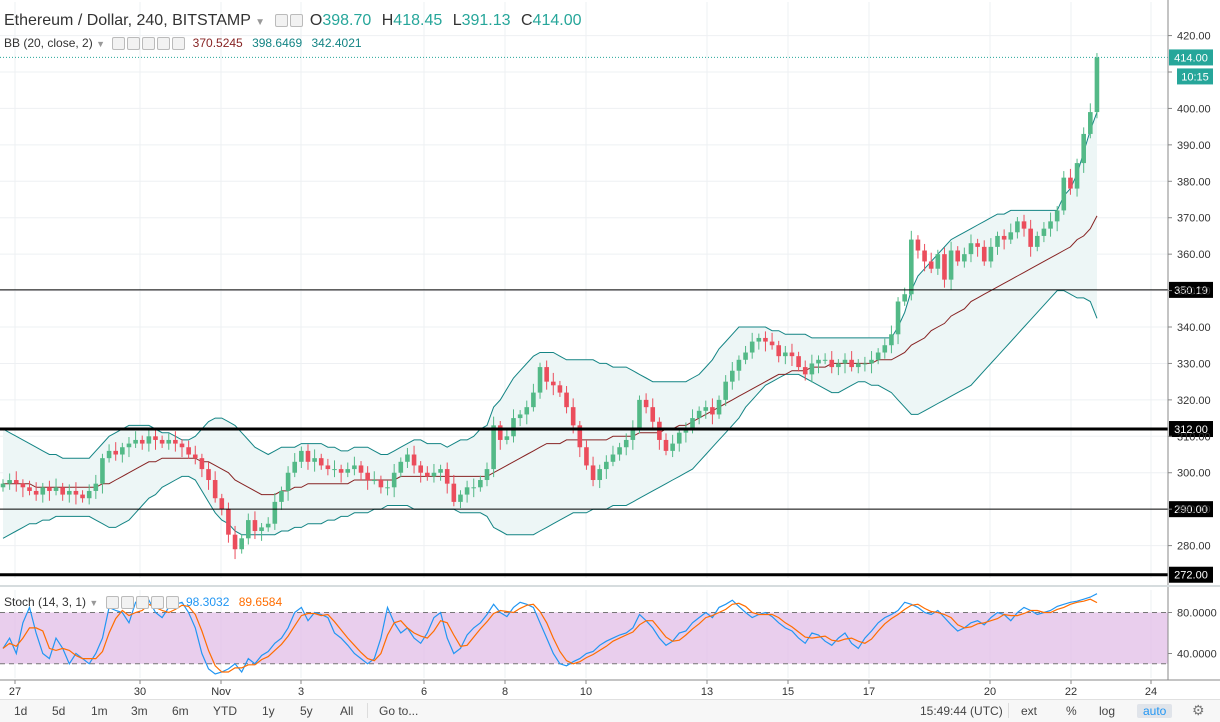  Describe the element at coordinates (180, 711) in the screenshot. I see `range-6m: 6m` at that location.